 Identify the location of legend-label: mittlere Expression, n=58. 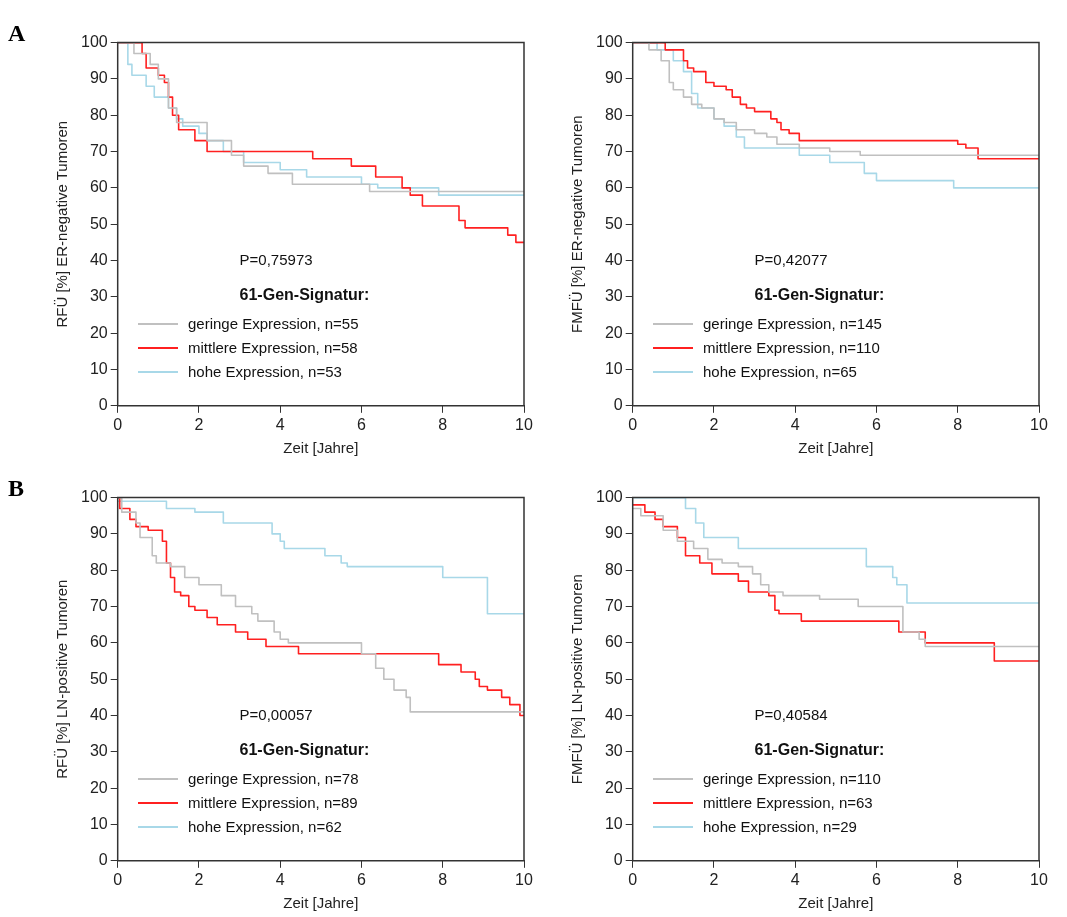
(273, 348).